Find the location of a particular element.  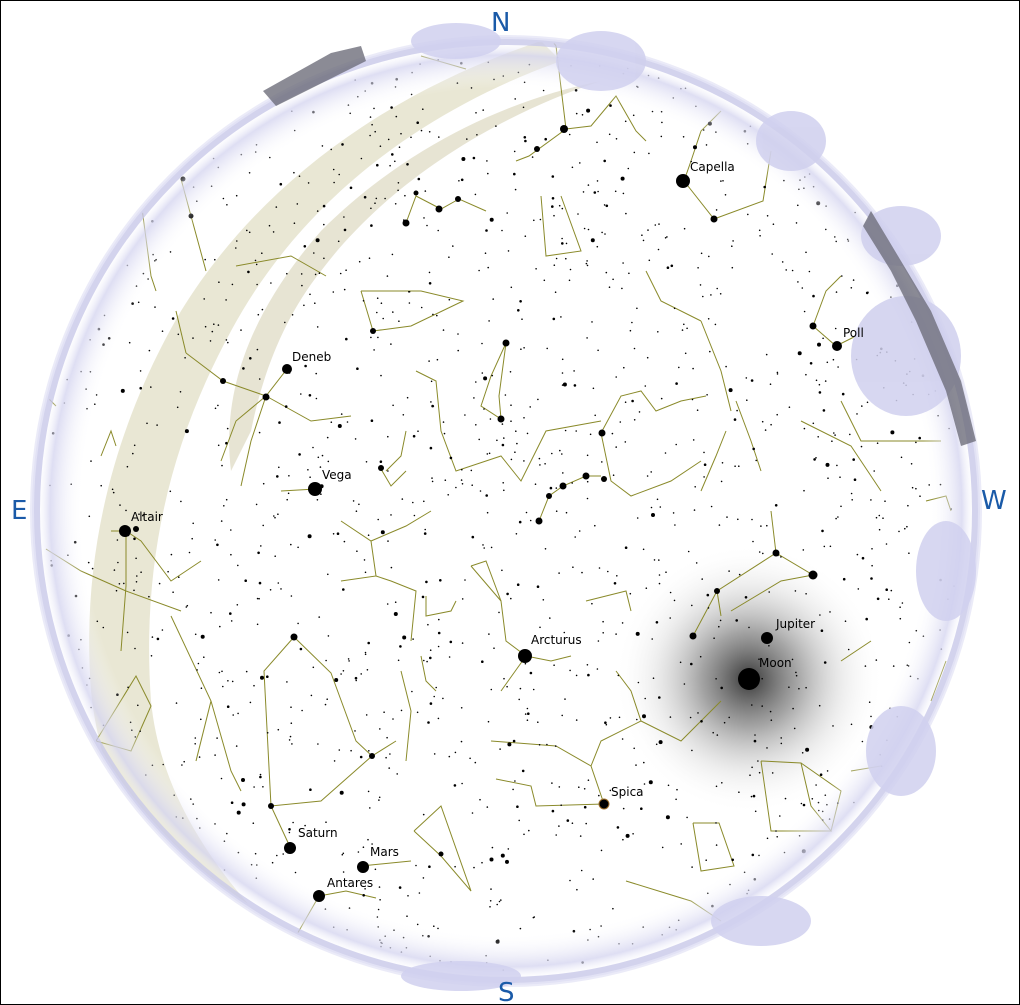

pollux-label: Poll is located at coordinates (853, 333).